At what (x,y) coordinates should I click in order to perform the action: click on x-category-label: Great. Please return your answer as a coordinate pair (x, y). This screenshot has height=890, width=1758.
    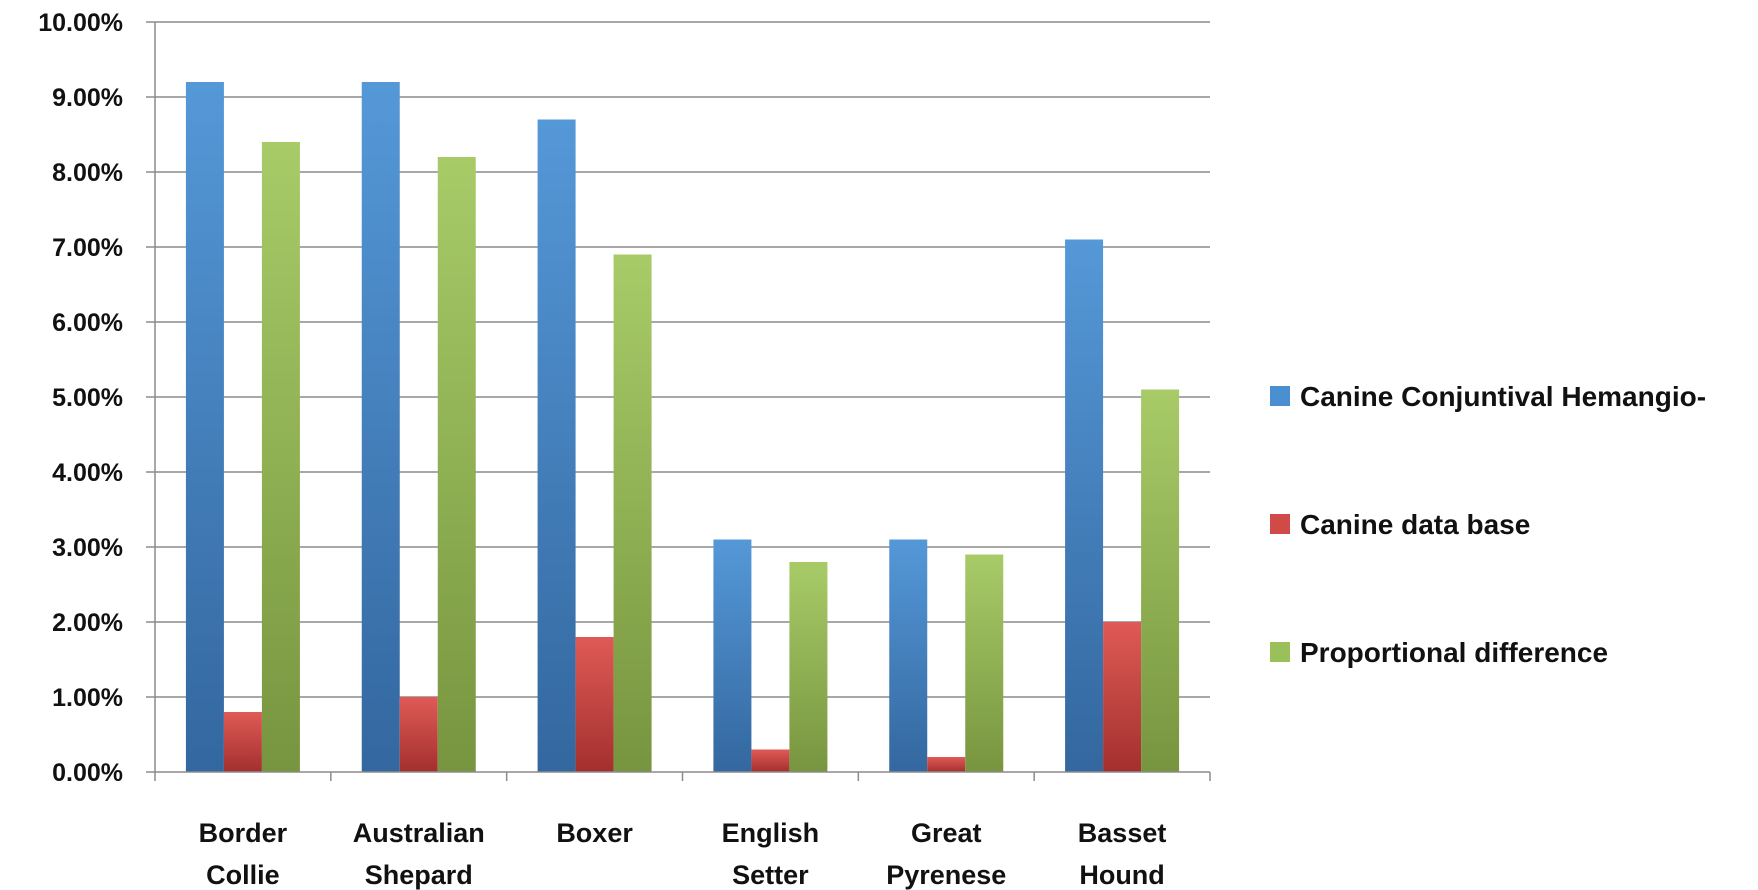
    Looking at the image, I should click on (946, 833).